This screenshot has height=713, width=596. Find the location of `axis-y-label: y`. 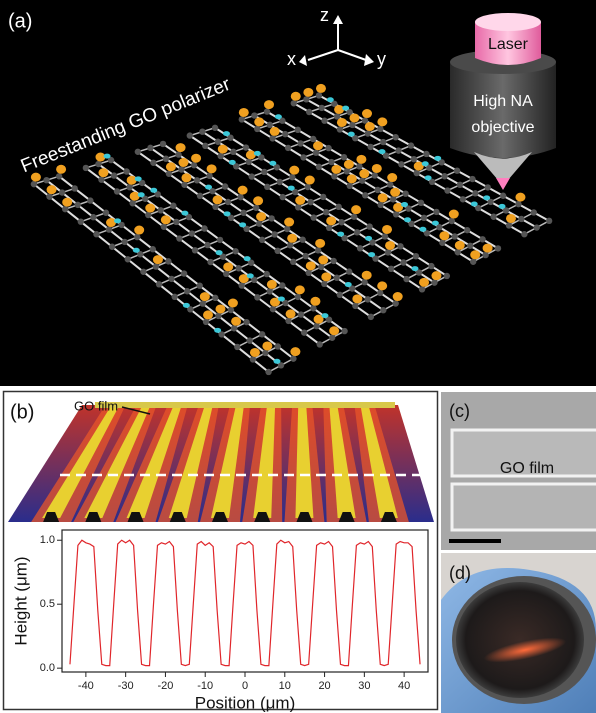

axis-y-label: y is located at coordinates (381, 59).